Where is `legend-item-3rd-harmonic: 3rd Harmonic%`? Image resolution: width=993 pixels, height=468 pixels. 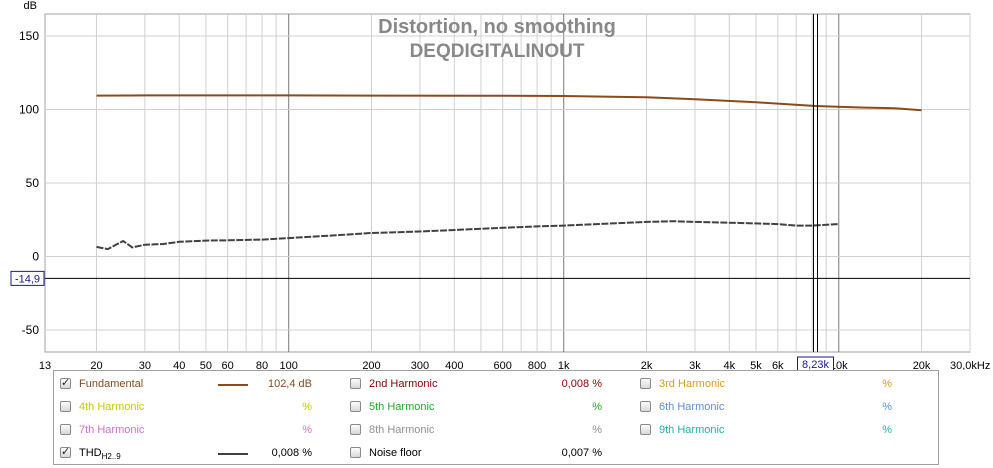
legend-item-3rd-harmonic: 3rd Harmonic% is located at coordinates (775, 385).